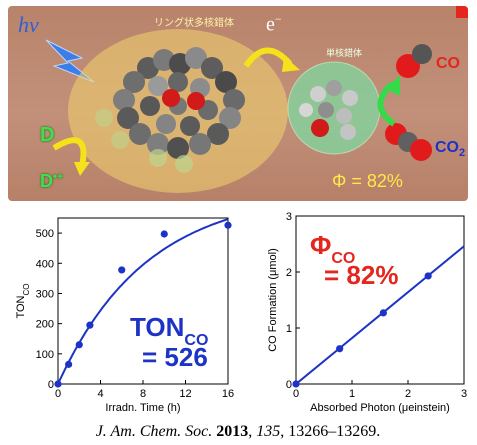 The height and width of the screenshot is (445, 477). Describe the element at coordinates (344, 53) in the screenshot. I see `mononuclear-label: 単核錯体` at that location.